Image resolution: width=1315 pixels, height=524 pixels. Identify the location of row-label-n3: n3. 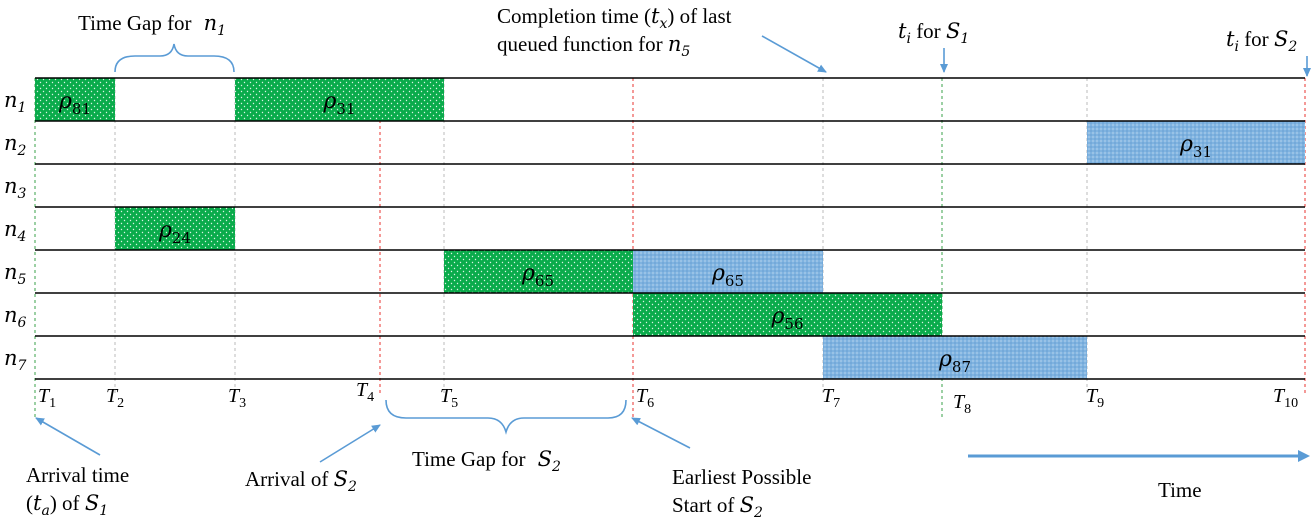
(15, 188).